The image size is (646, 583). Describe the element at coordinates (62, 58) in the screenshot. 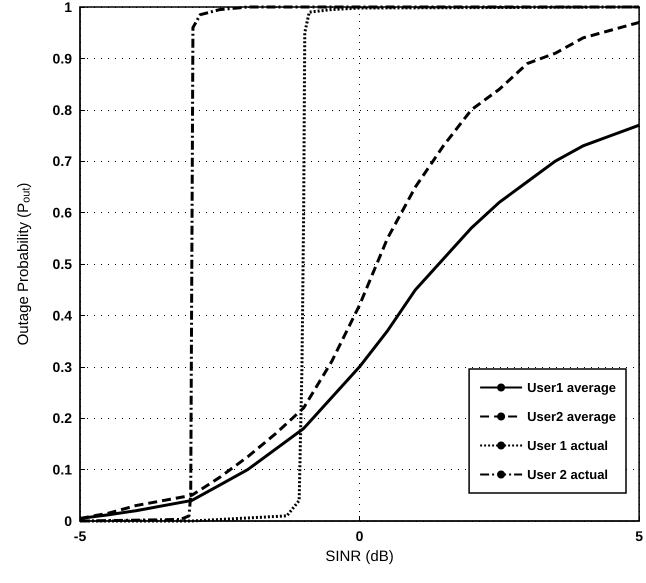

I see `y-tick-label: 0.9` at that location.